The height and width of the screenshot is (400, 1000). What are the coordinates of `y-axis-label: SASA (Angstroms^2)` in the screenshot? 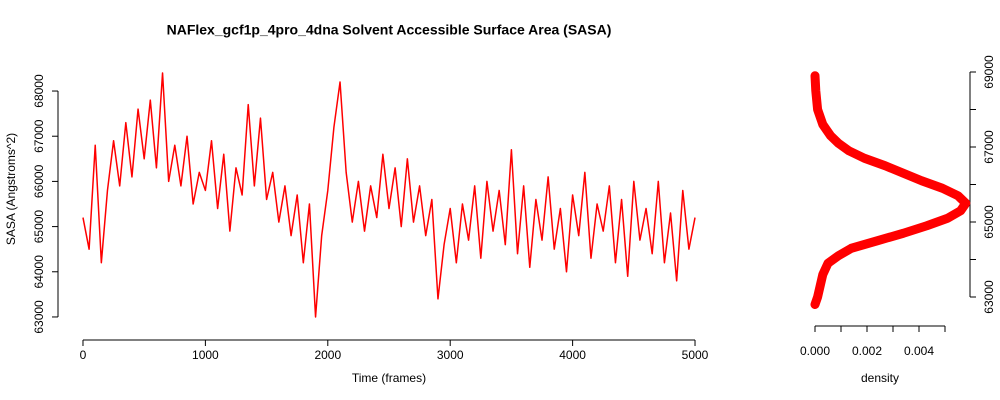 It's located at (11, 189).